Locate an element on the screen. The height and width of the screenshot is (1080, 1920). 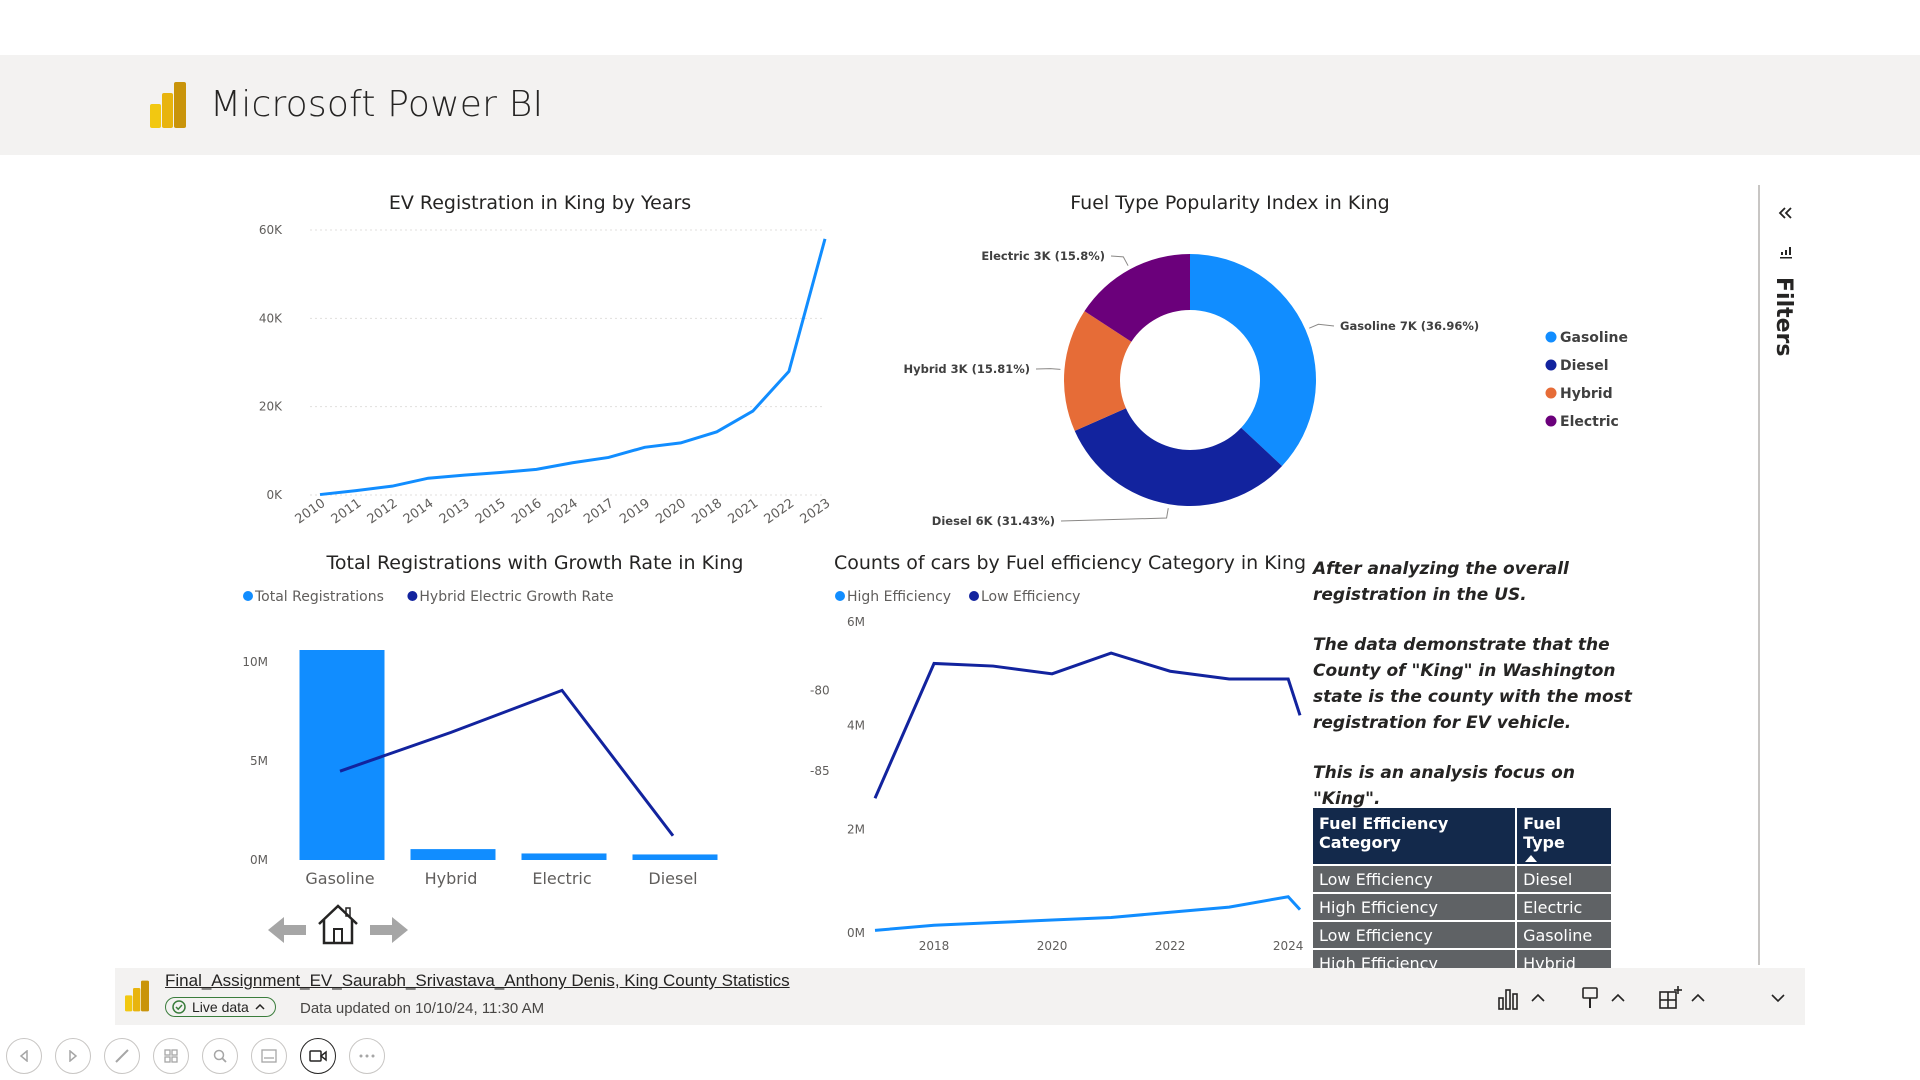
camera-button is located at coordinates (318, 1056).